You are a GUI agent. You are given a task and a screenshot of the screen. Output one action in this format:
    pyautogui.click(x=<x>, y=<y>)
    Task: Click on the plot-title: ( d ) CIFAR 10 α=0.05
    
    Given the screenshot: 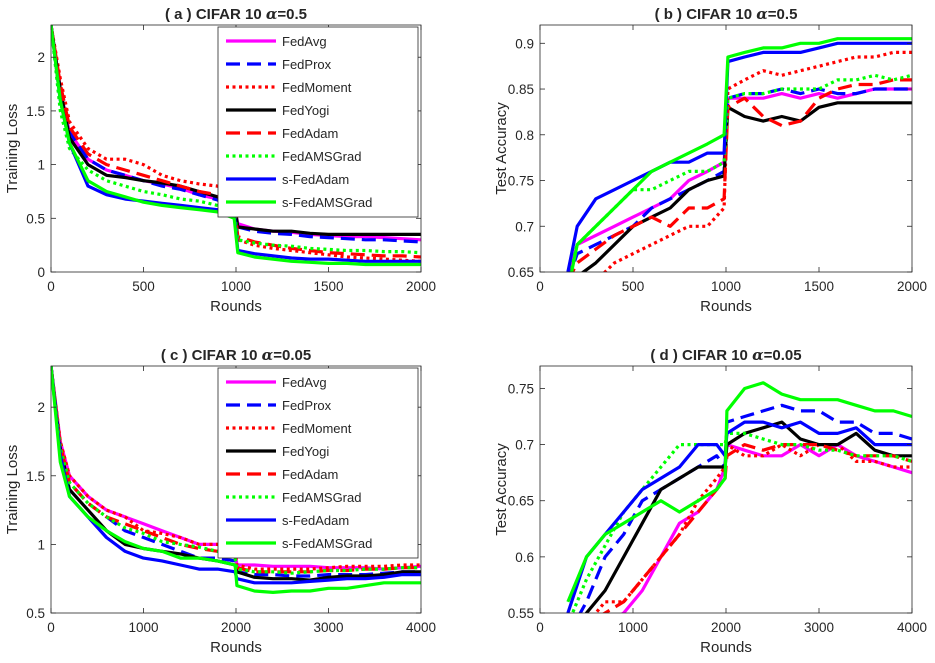 What is the action you would take?
    pyautogui.click(x=725, y=355)
    